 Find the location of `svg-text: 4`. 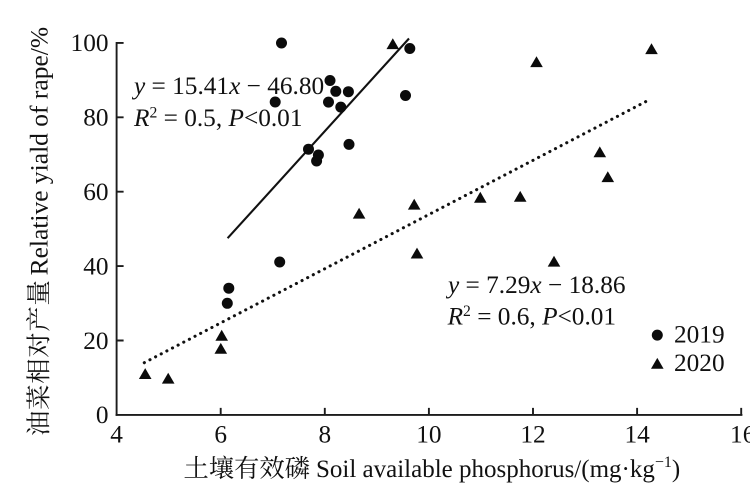

svg-text: 4 is located at coordinates (116, 435).